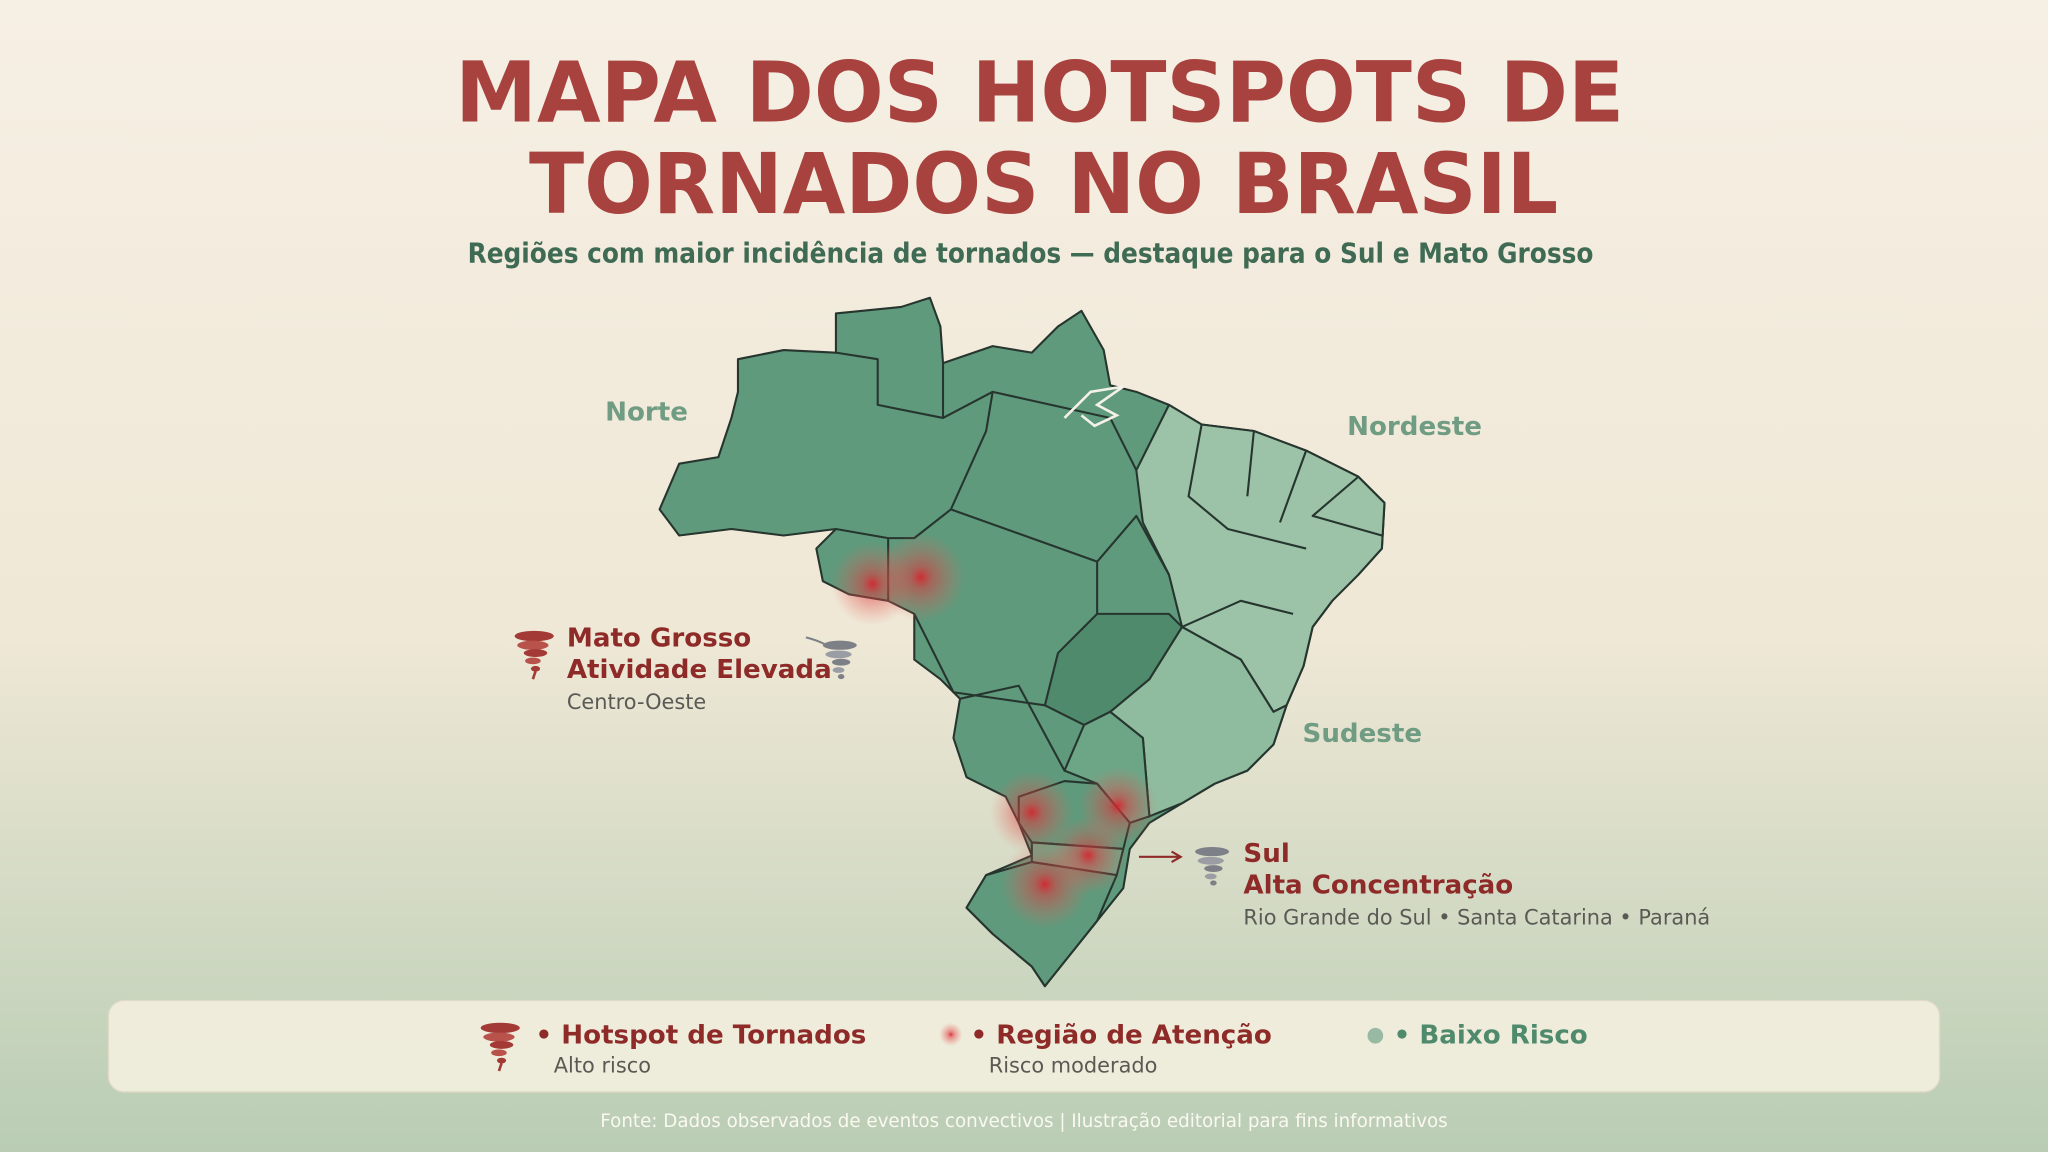 Image resolution: width=2048 pixels, height=1152 pixels. I want to click on legend-note: Risco moderado, so click(1073, 1065).